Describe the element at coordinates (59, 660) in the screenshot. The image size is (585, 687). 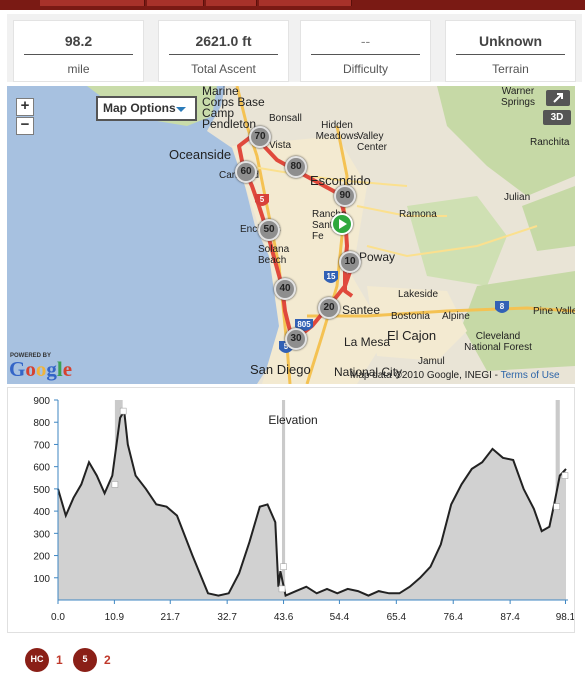
I see `climb-count: 1` at that location.